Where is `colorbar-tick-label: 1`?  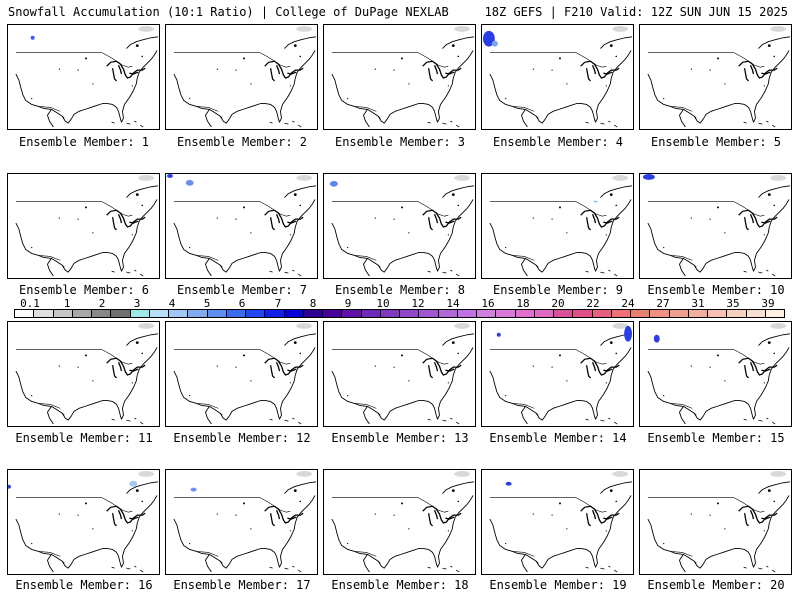 colorbar-tick-label: 1 is located at coordinates (67, 303).